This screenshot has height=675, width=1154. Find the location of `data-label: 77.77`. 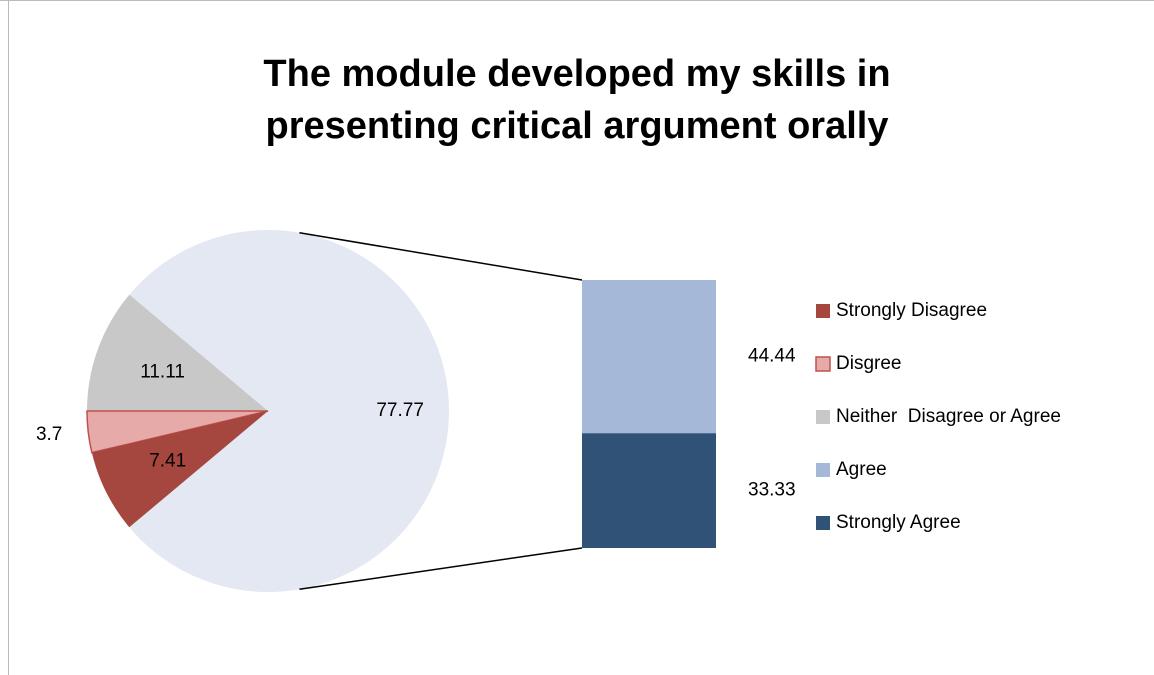

data-label: 77.77 is located at coordinates (400, 410).